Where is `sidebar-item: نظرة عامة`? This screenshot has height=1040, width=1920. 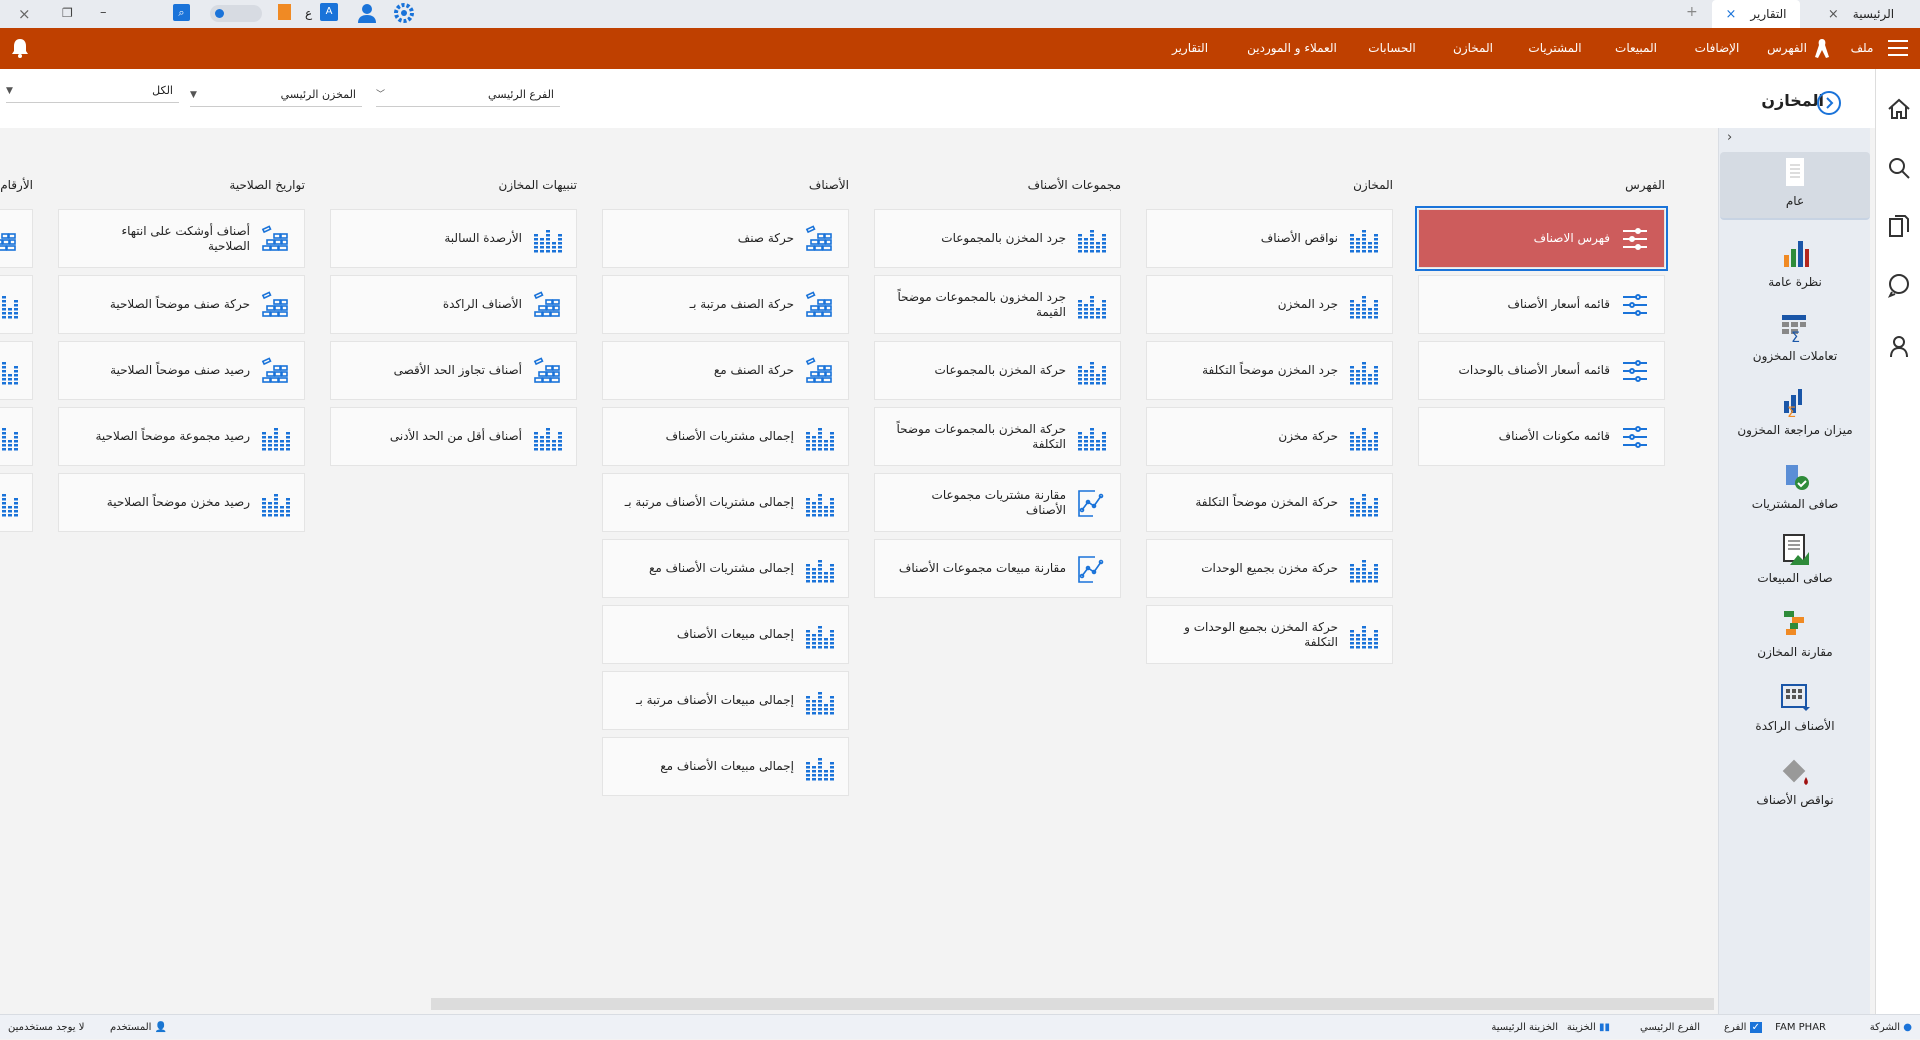 sidebar-item: نظرة عامة is located at coordinates (1795, 263).